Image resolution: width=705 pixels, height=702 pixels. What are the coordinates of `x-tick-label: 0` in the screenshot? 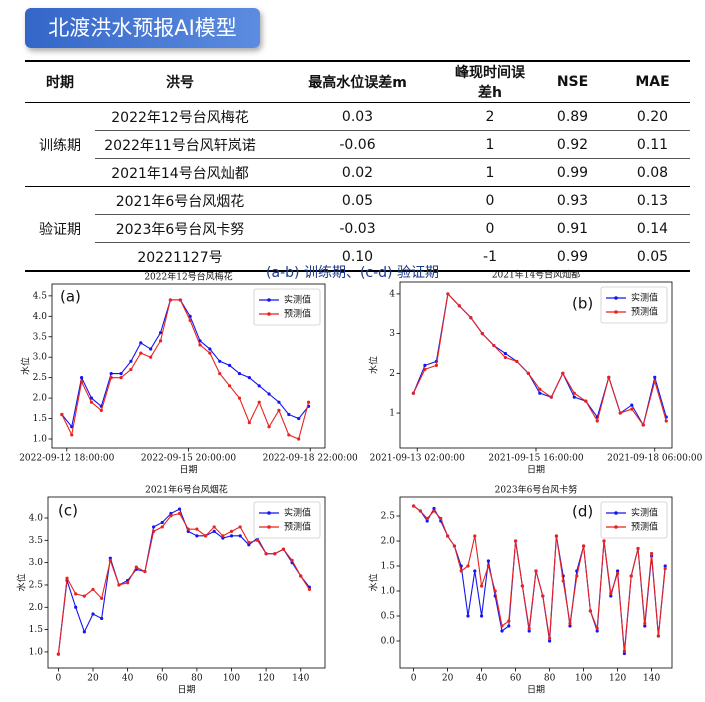 It's located at (59, 679).